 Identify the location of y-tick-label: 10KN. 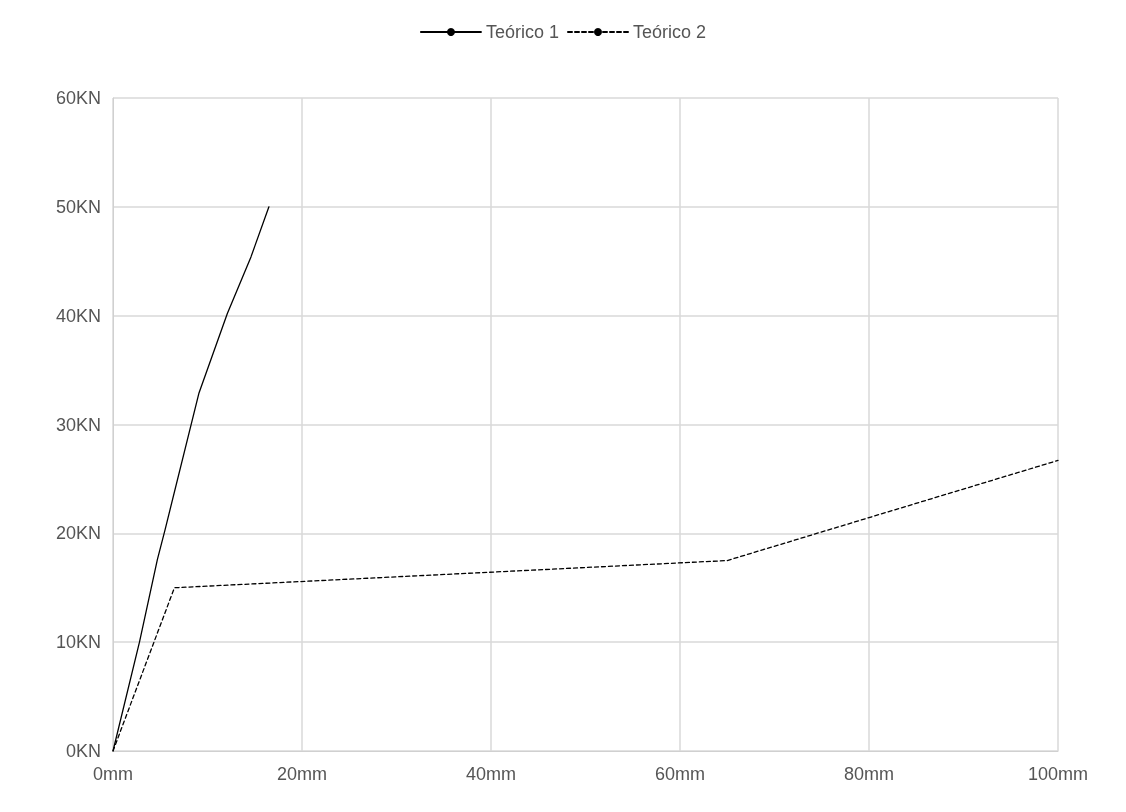
(78, 642).